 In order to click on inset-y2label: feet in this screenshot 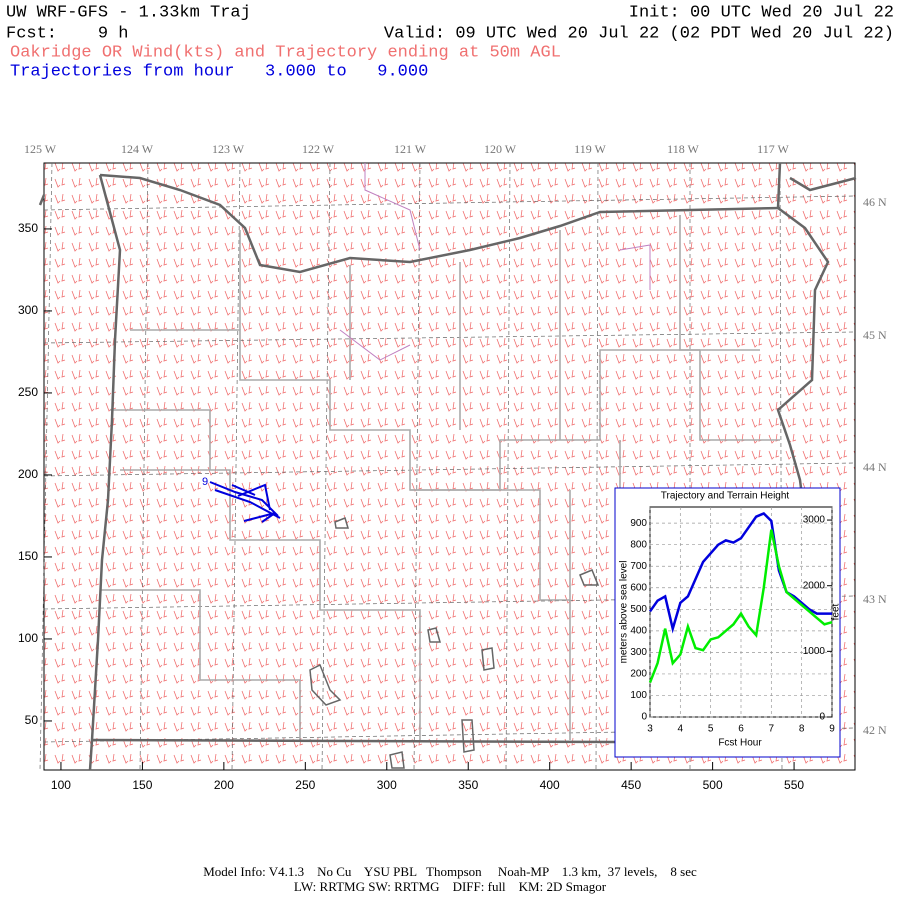, I will do `click(836, 611)`.